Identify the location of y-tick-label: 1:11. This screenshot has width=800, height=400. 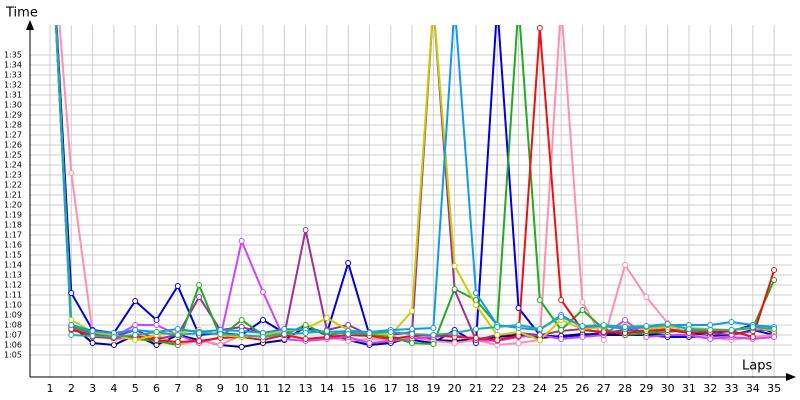
(13, 295).